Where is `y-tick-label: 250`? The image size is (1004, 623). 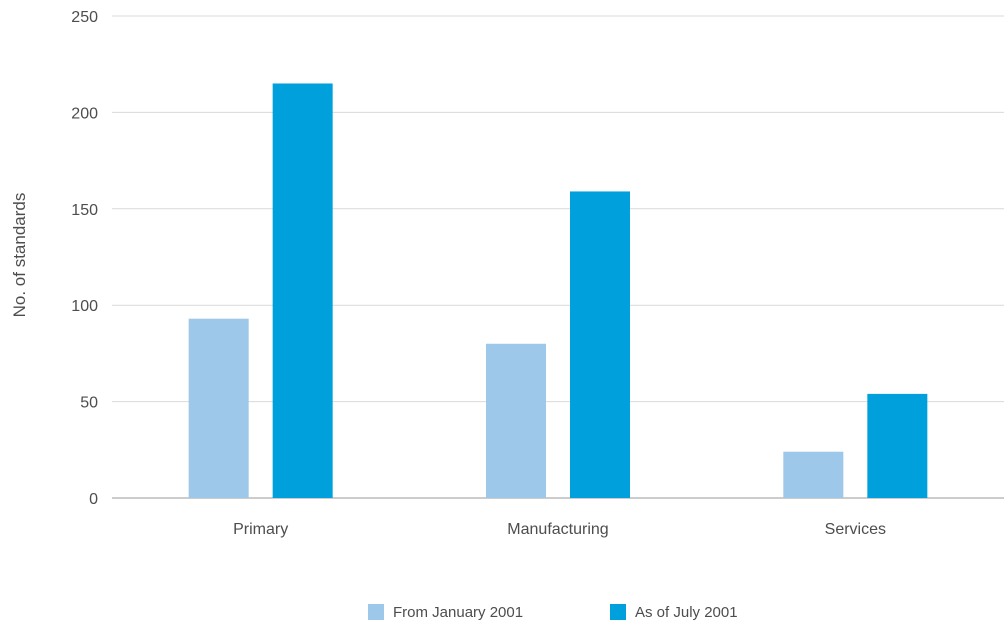
y-tick-label: 250 is located at coordinates (84, 17).